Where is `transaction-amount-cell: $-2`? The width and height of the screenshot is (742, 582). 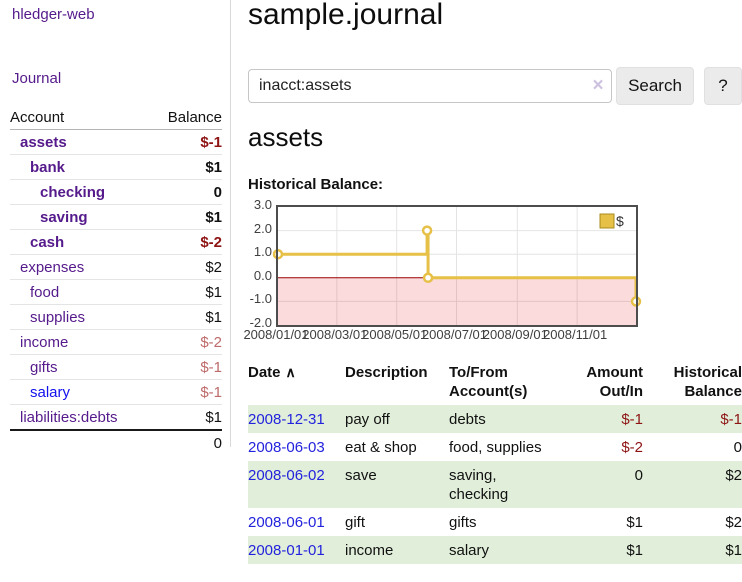 transaction-amount-cell: $-2 is located at coordinates (632, 447).